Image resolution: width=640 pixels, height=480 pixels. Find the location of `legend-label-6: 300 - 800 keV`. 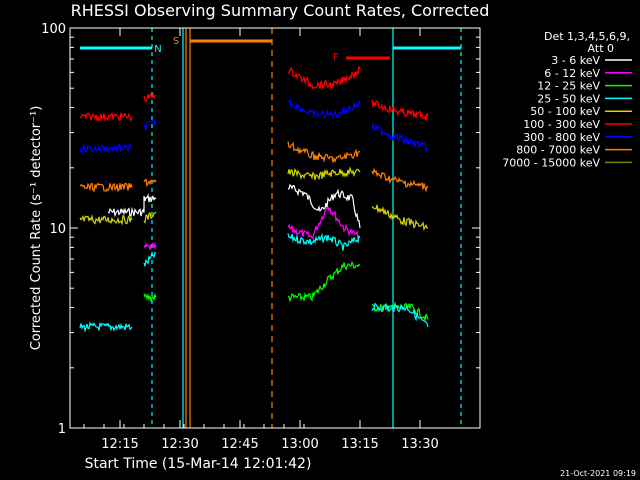

legend-label-6: 300 - 800 keV is located at coordinates (561, 137).